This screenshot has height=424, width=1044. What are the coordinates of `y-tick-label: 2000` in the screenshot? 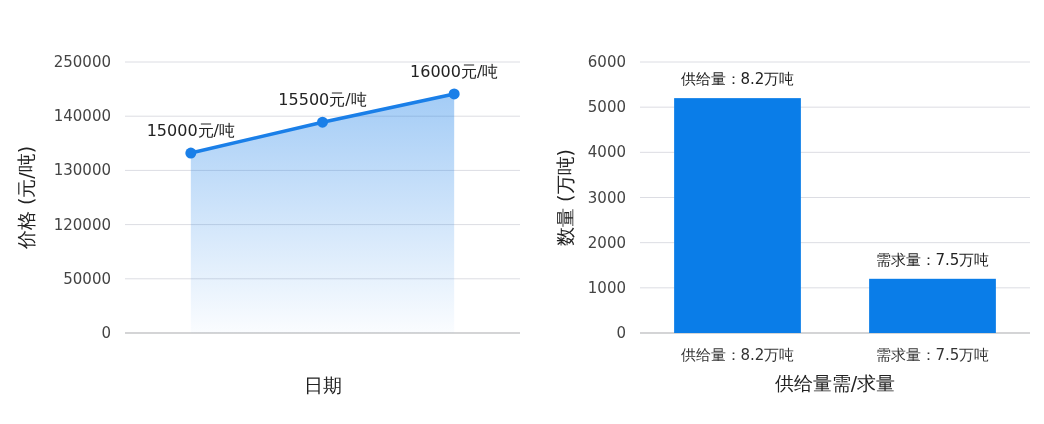 It's located at (606, 242).